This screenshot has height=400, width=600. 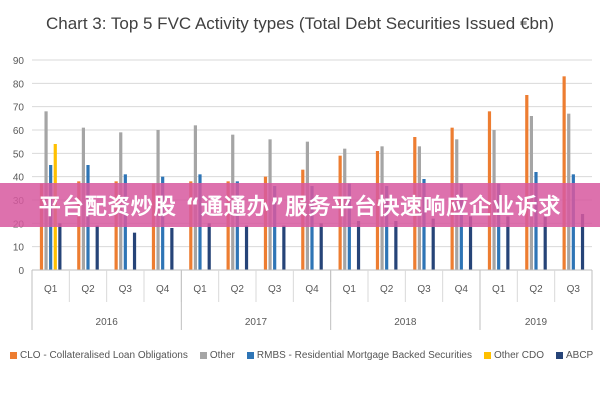 What do you see at coordinates (104, 355) in the screenshot?
I see `legend-label: CLO - Collateralised Loan Obligations` at bounding box center [104, 355].